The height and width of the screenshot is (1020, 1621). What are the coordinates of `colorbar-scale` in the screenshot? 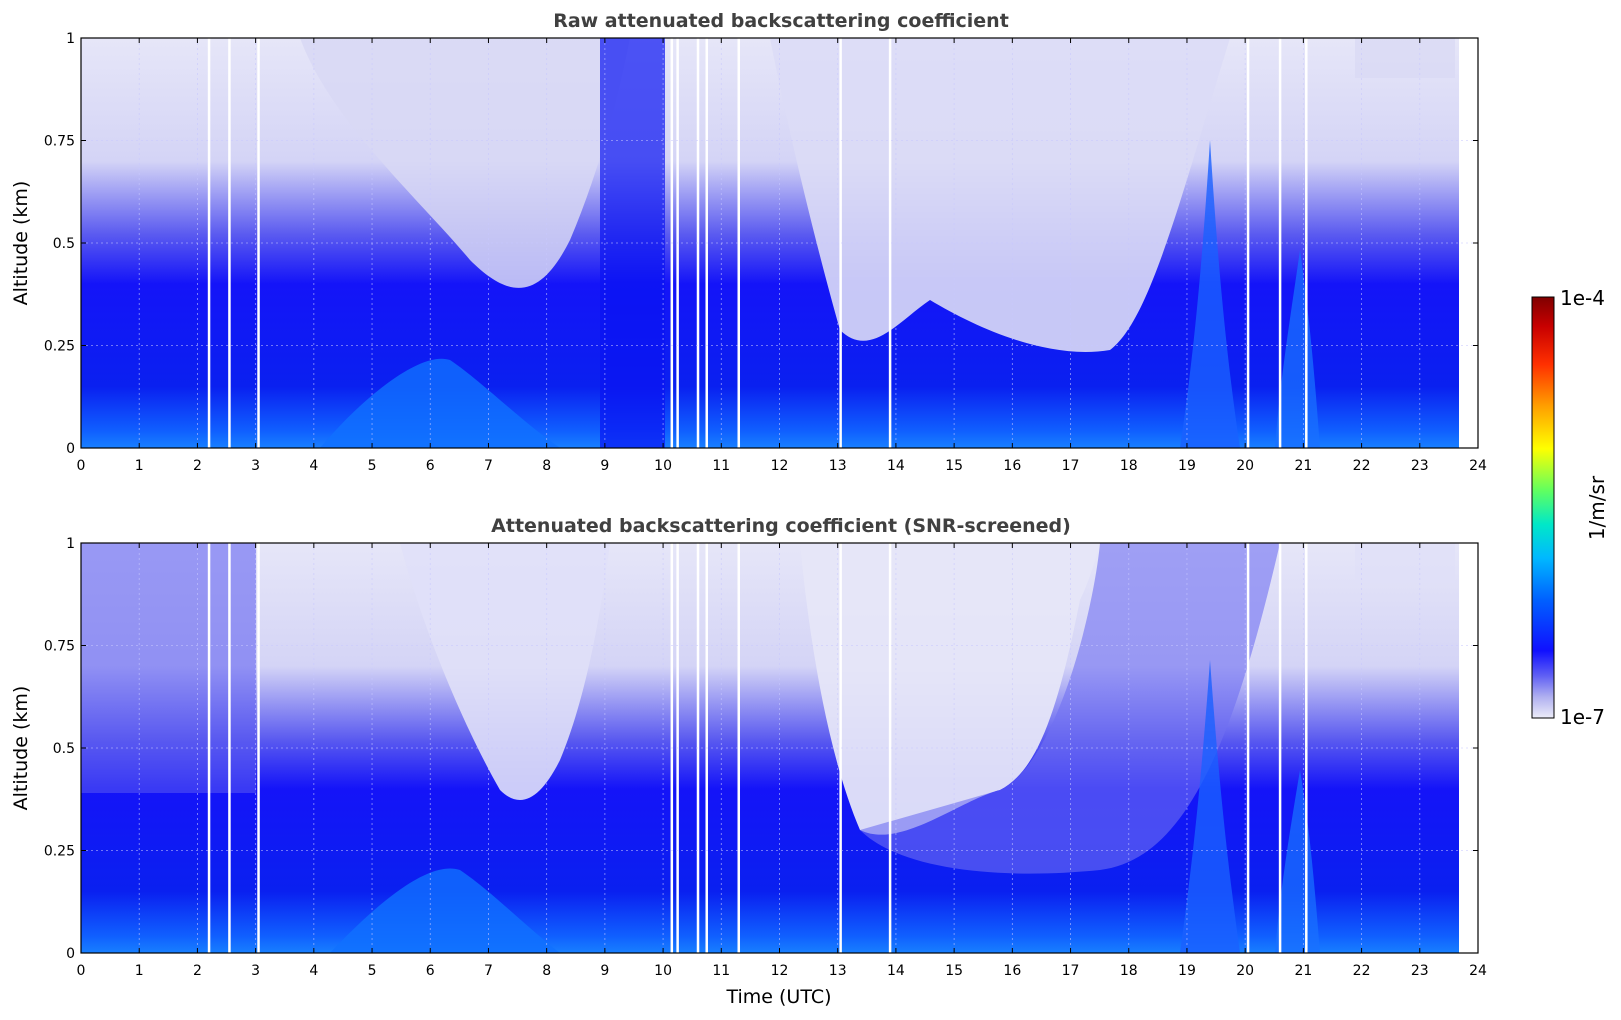 It's located at (1543, 507).